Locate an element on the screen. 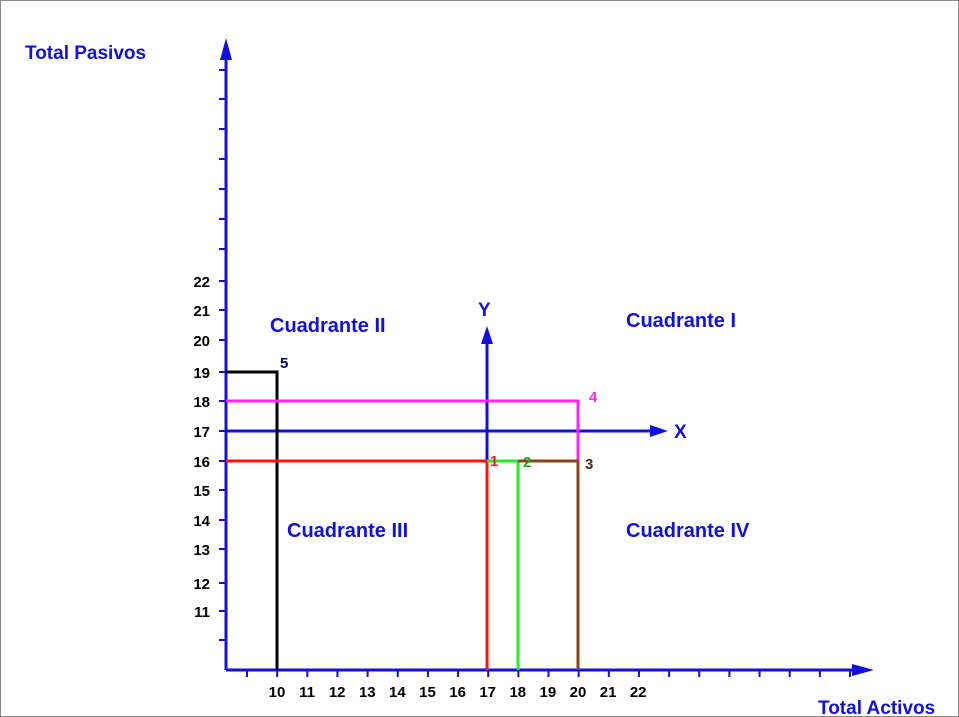 Image resolution: width=959 pixels, height=717 pixels. point-label: 4 is located at coordinates (593, 397).